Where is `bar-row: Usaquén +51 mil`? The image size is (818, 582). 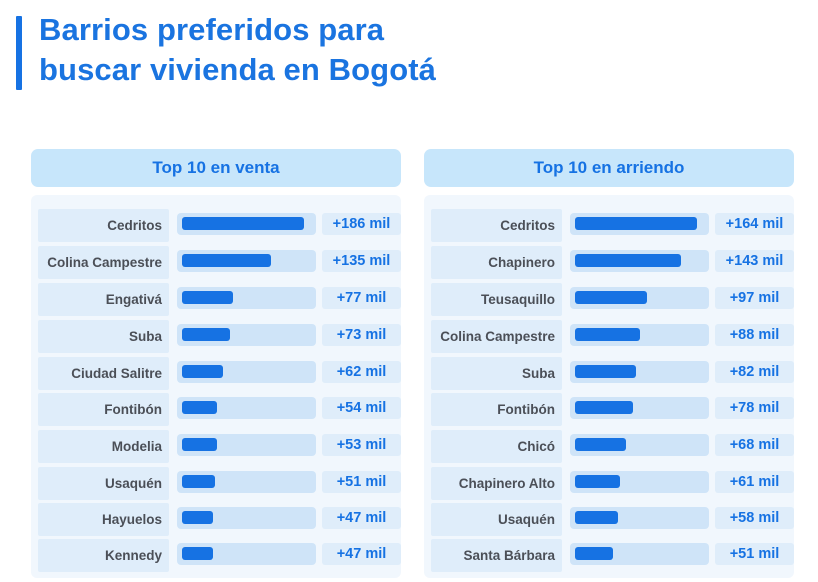 bar-row: Usaquén +51 mil is located at coordinates (219, 482).